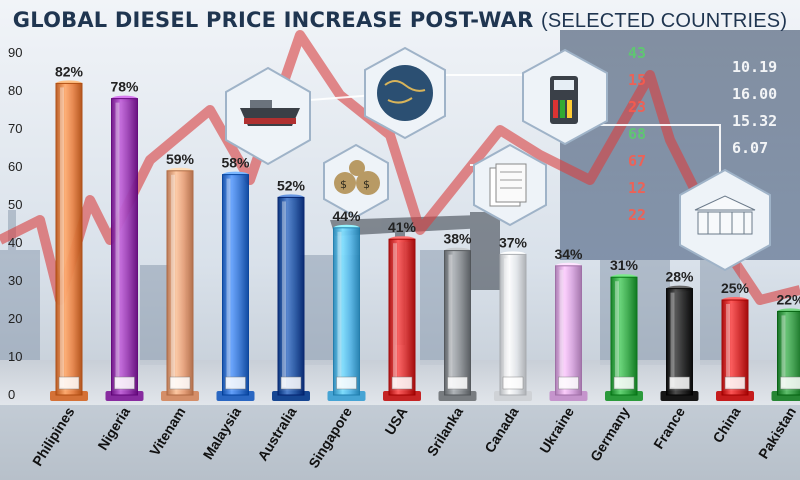 The height and width of the screenshot is (480, 800). What do you see at coordinates (15, 242) in the screenshot?
I see `y-tick-label: 40` at bounding box center [15, 242].